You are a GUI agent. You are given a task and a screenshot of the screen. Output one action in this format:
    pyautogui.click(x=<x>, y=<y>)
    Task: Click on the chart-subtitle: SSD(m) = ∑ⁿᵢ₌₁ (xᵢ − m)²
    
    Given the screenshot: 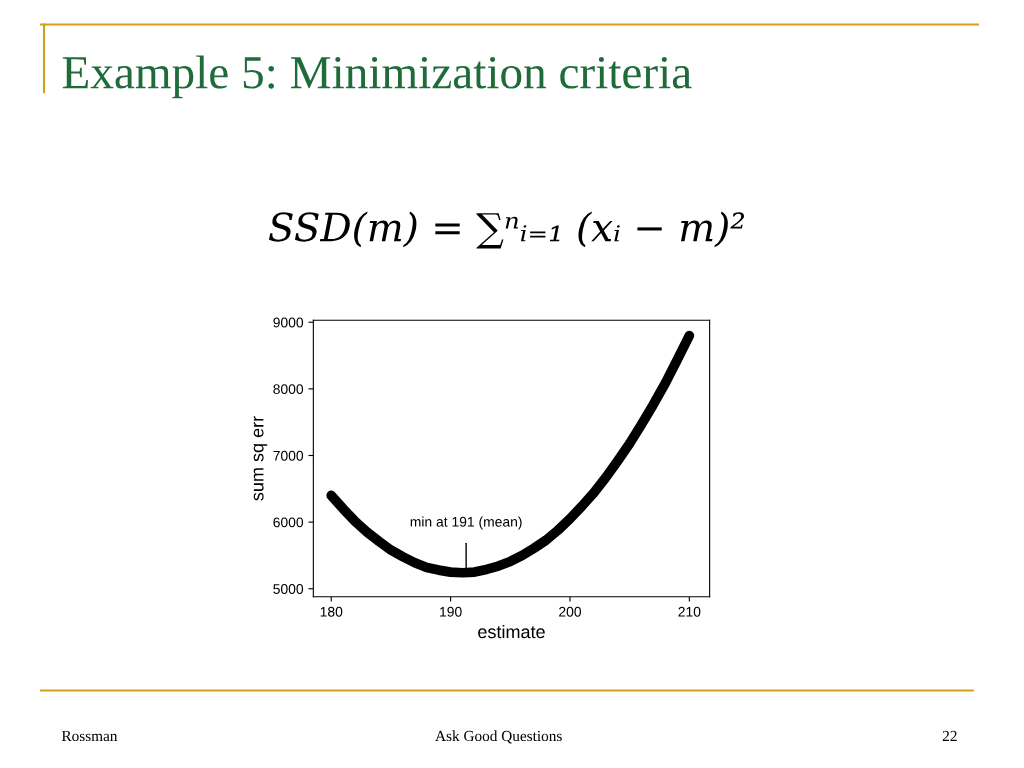 What is the action you would take?
    pyautogui.click(x=506, y=230)
    